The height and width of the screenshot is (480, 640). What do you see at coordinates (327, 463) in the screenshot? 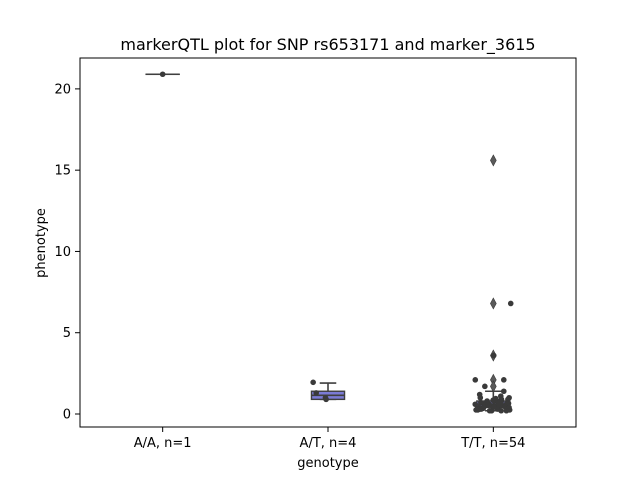
I see `x-axis-label: genotype` at bounding box center [327, 463].